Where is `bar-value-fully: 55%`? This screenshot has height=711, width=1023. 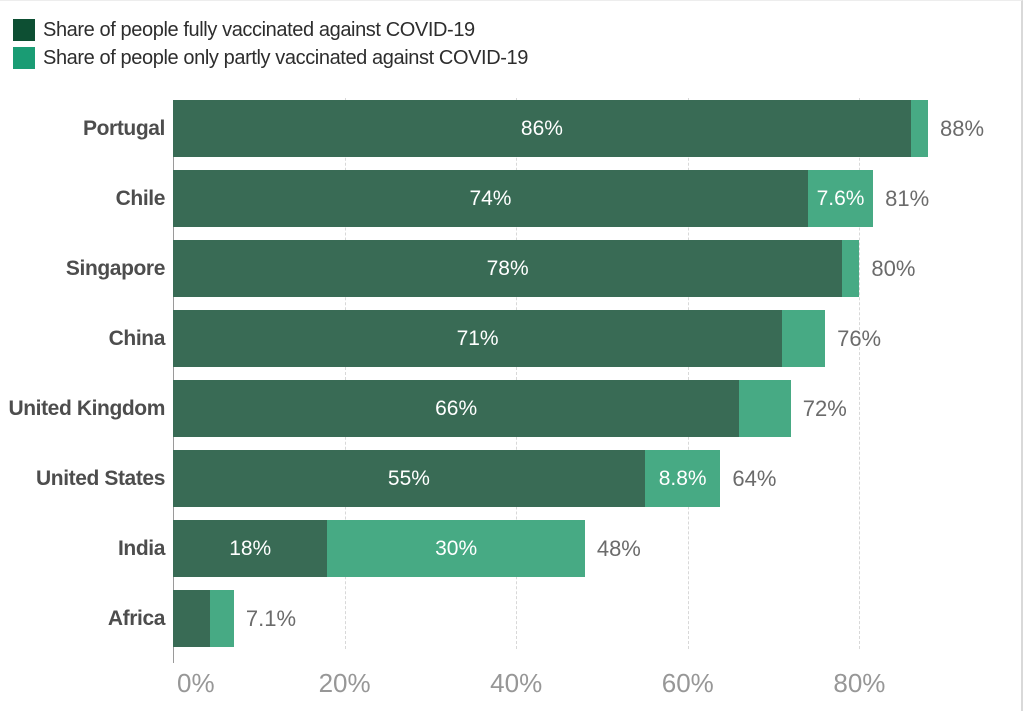
bar-value-fully: 55% is located at coordinates (408, 478).